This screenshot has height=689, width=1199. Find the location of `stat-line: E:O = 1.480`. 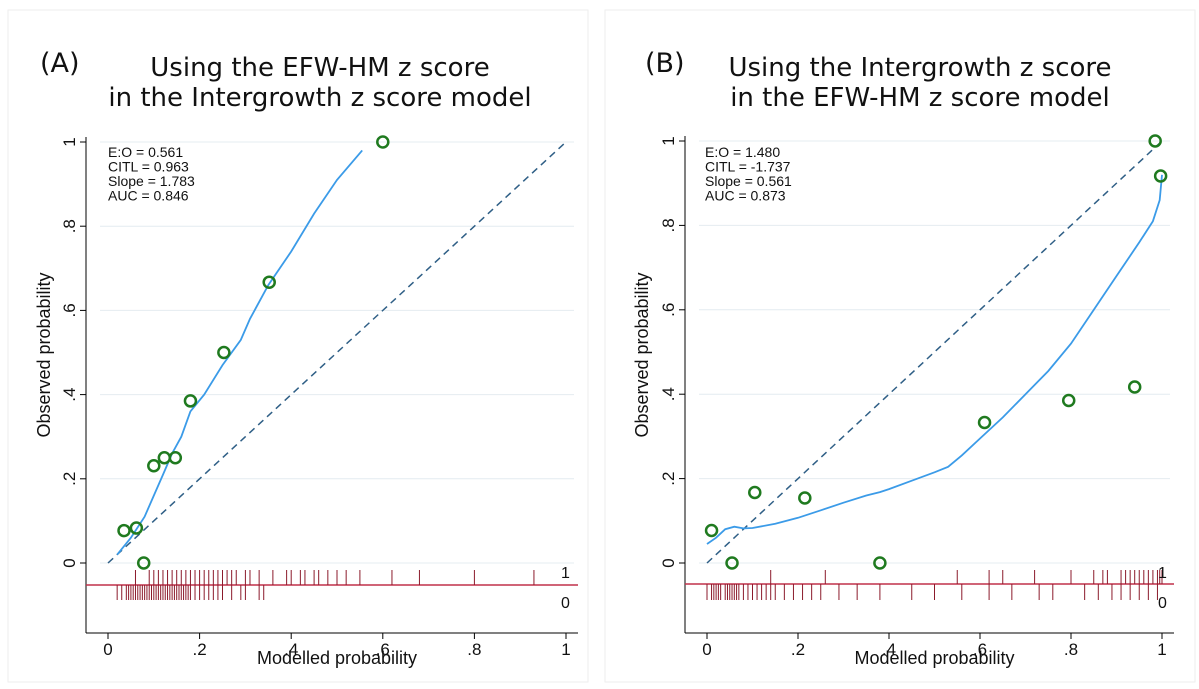

stat-line: E:O = 1.480 is located at coordinates (742, 152).